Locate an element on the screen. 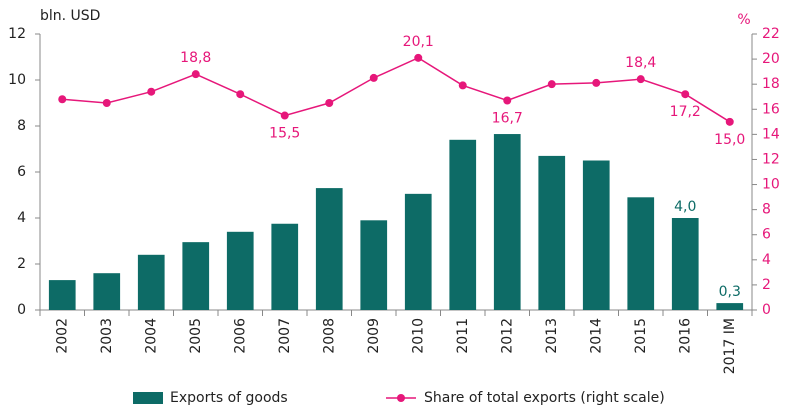  y-unit-label: bln. USD is located at coordinates (70, 16).